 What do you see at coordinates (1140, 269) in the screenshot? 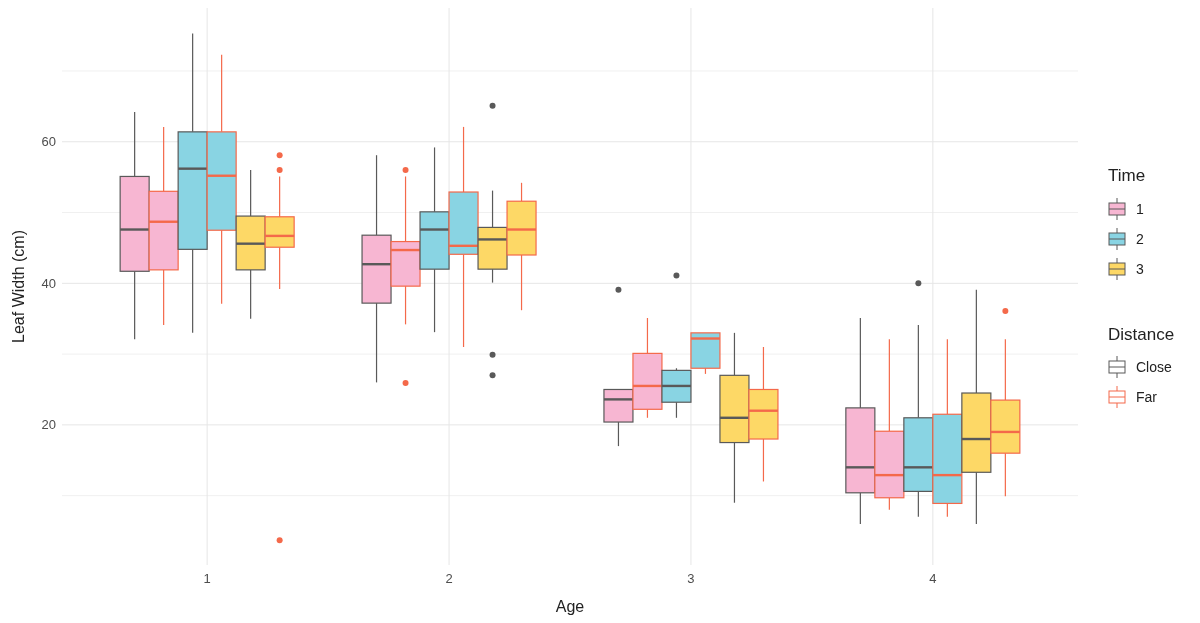
I see `legend-label: 3` at bounding box center [1140, 269].